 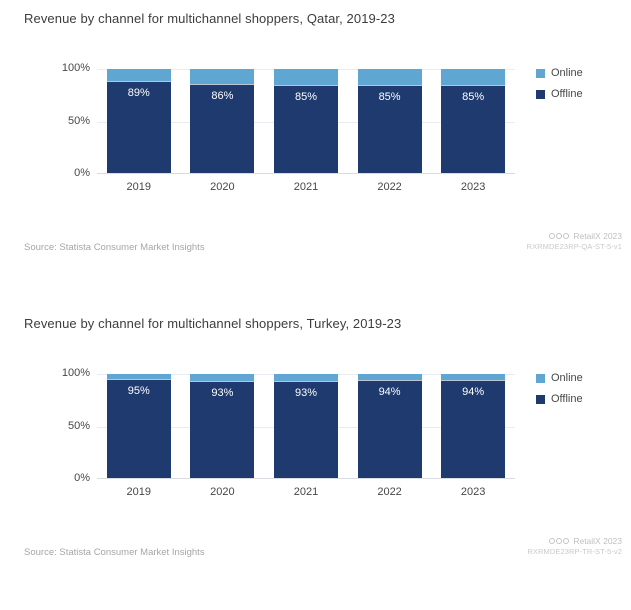 I want to click on document-code: RXRMDE23RP-TR-ST-5-v2, so click(x=574, y=551).